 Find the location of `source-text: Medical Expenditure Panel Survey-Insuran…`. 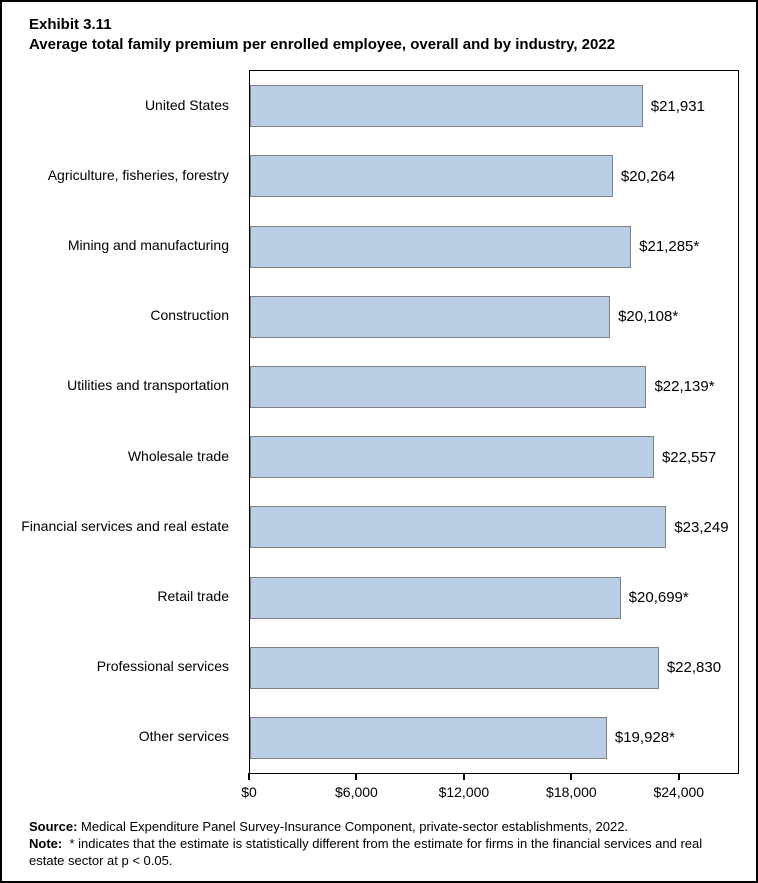

source-text: Medical Expenditure Panel Survey-Insuran… is located at coordinates (355, 826).